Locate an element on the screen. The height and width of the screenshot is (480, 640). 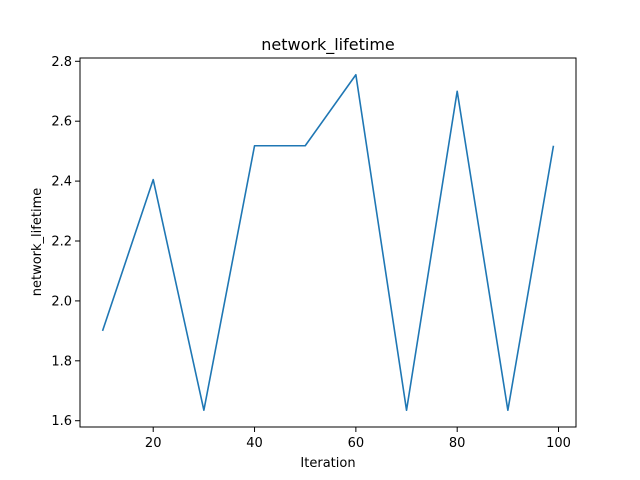
y-tick-label: 2.4 is located at coordinates (61, 182).